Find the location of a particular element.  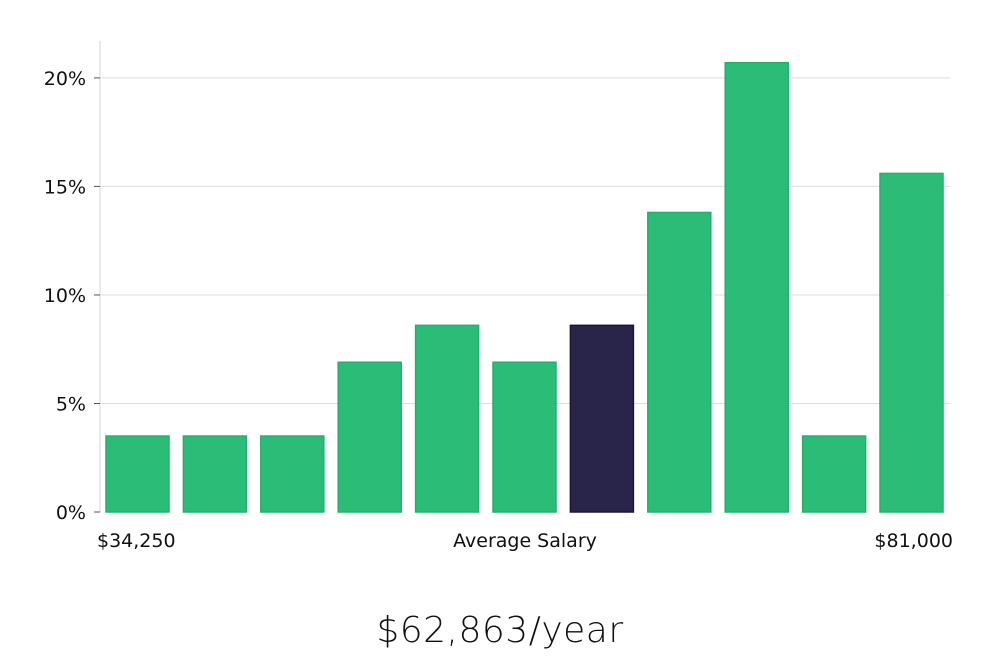

x-max-label: $81,000 is located at coordinates (913, 541).